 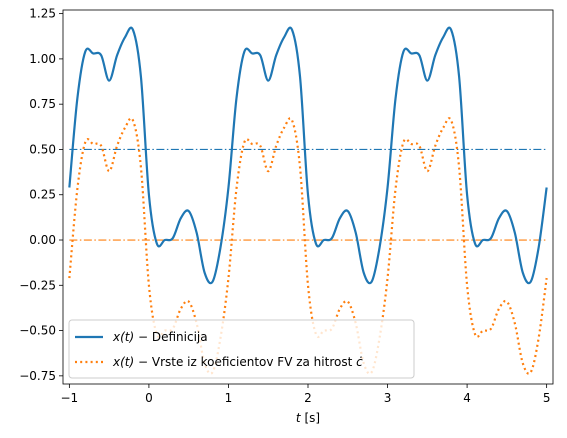 What do you see at coordinates (123, 362) in the screenshot?
I see `legend-label-fourier-var: x(t)` at bounding box center [123, 362].